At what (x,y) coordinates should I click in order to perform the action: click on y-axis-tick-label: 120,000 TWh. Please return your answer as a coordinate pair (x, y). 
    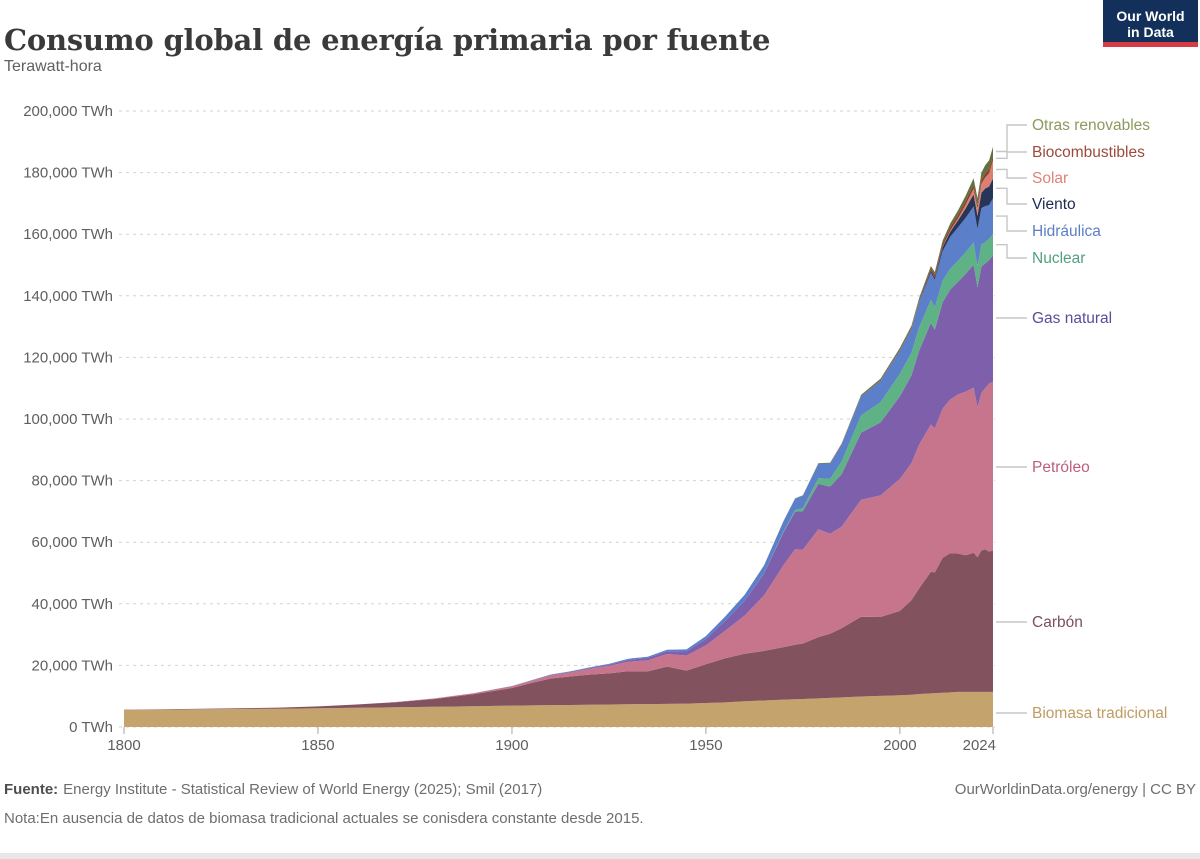
    Looking at the image, I should click on (68, 357).